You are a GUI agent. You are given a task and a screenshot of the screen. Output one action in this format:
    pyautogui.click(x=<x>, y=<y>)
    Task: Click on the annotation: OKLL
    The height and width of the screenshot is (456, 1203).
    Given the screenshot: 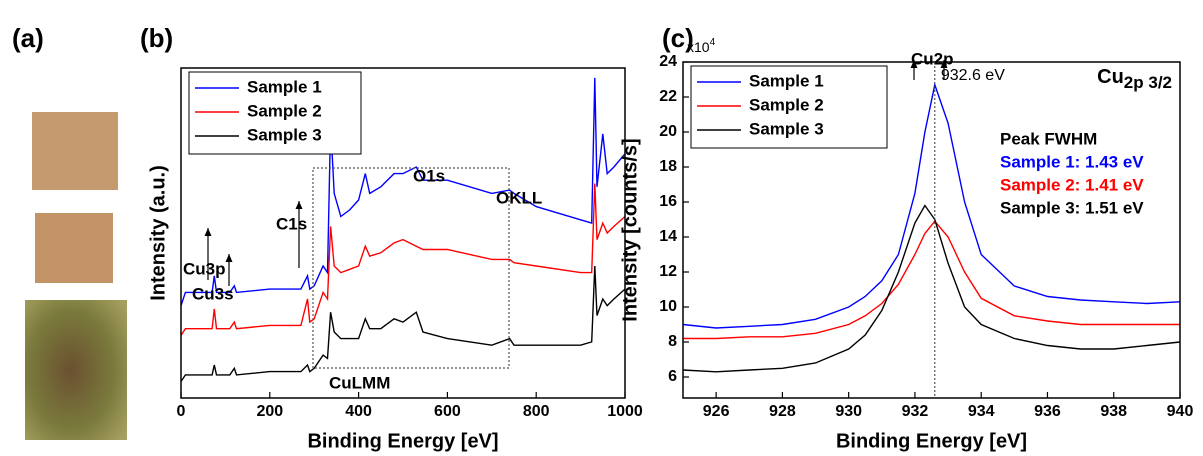 What is the action you would take?
    pyautogui.click(x=519, y=197)
    